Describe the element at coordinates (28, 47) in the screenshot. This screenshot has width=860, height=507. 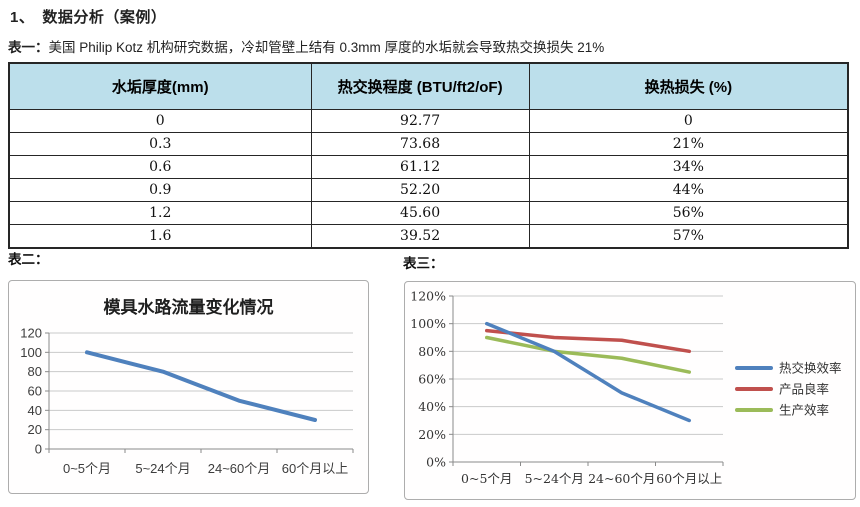
I see `table1-caption-label: 表一：` at that location.